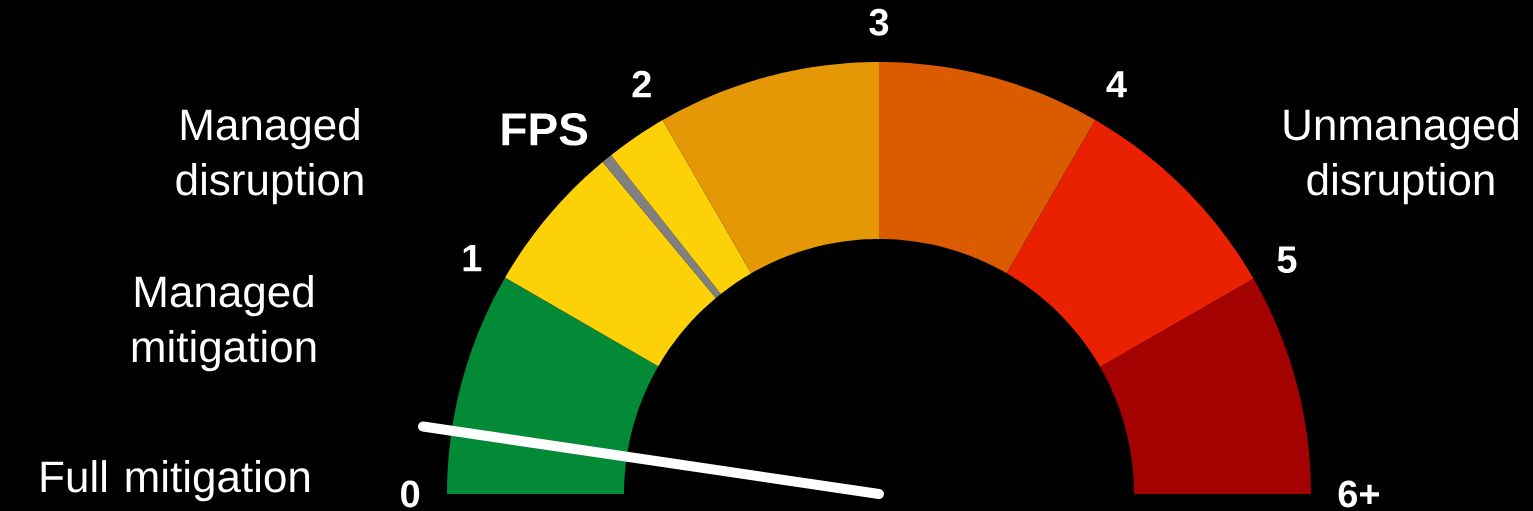 Image resolution: width=1533 pixels, height=511 pixels. I want to click on slice-label: 4, so click(1116, 84).